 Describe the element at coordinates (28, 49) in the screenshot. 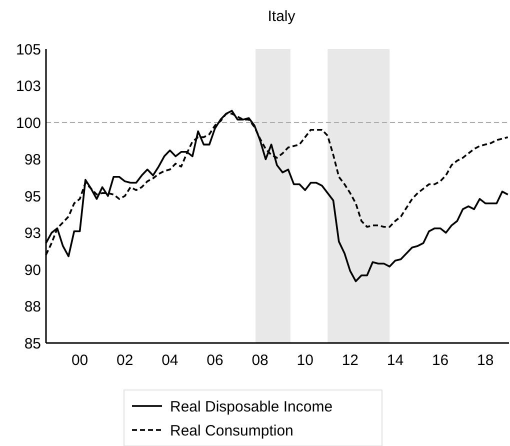

I see `y-tick-label: 105` at that location.